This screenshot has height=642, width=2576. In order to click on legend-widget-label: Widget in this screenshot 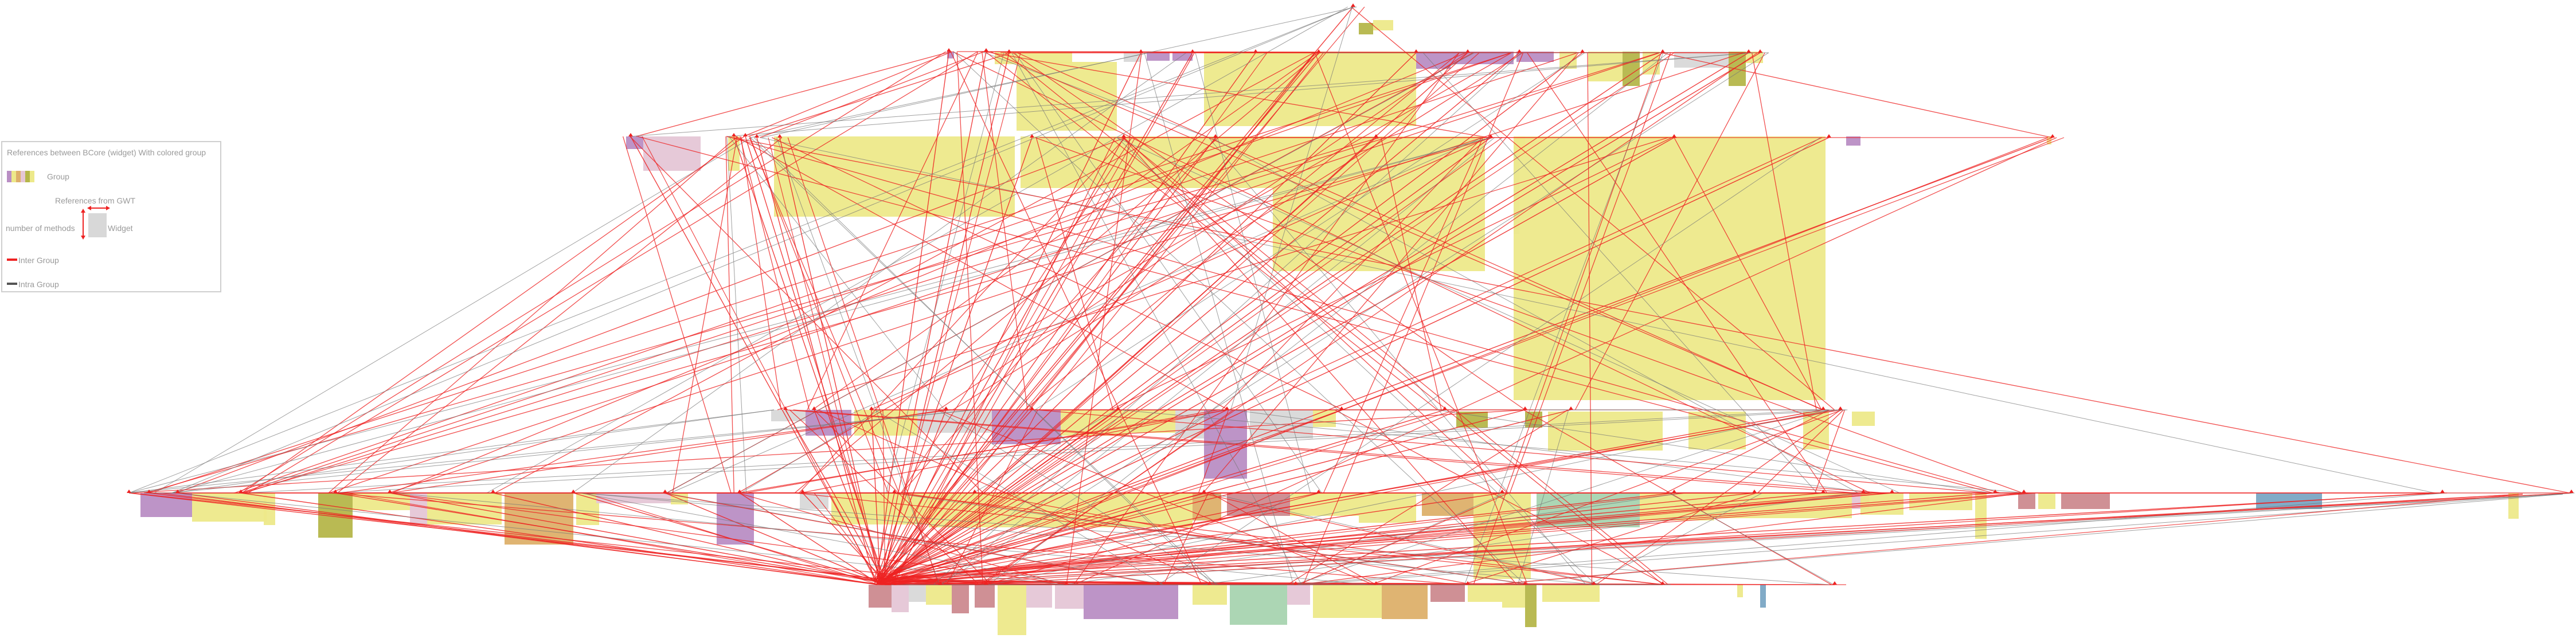, I will do `click(120, 228)`.